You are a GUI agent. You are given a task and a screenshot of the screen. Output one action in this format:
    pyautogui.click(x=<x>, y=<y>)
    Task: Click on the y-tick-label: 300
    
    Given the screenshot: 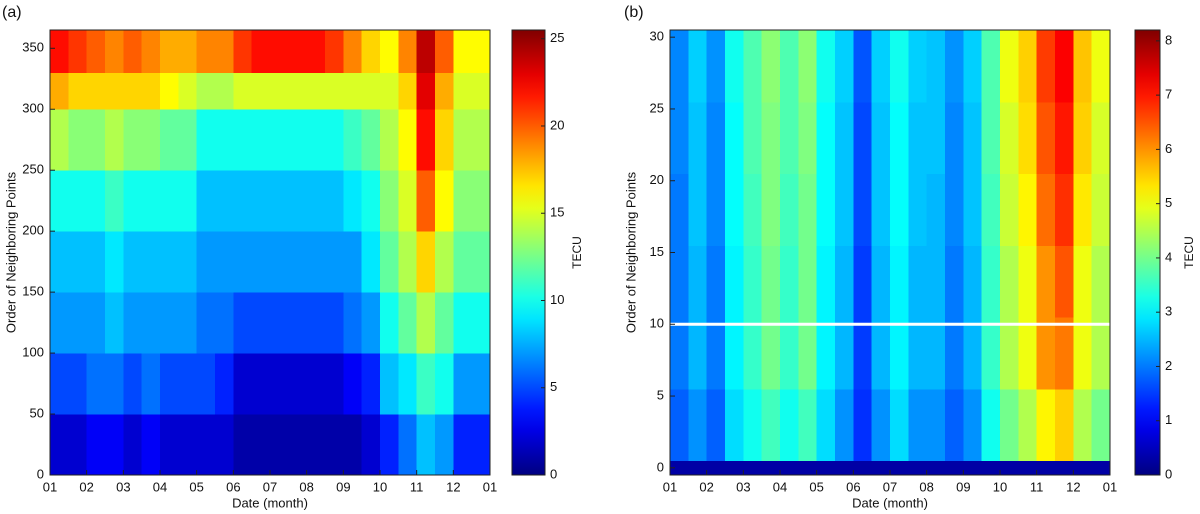 What is the action you would take?
    pyautogui.click(x=33, y=108)
    